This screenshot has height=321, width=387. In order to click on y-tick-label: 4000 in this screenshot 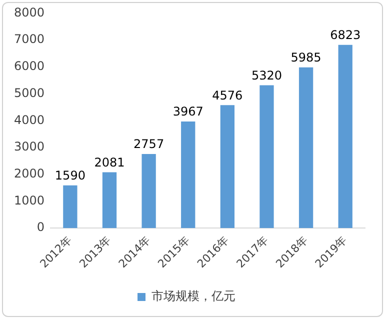, I will do `click(29, 119)`.